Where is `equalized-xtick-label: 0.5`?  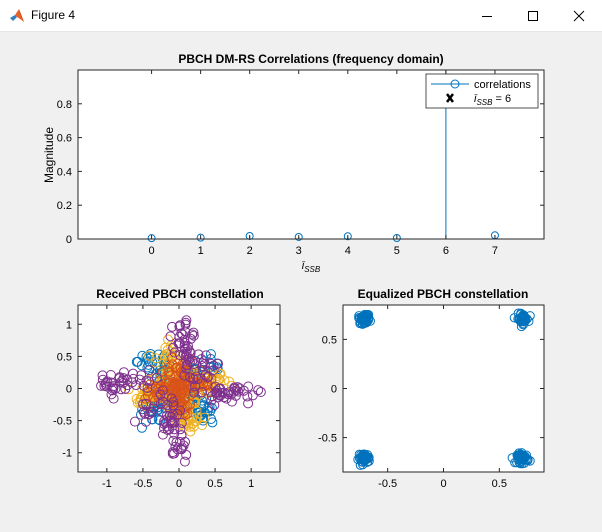 equalized-xtick-label: 0.5 is located at coordinates (499, 484).